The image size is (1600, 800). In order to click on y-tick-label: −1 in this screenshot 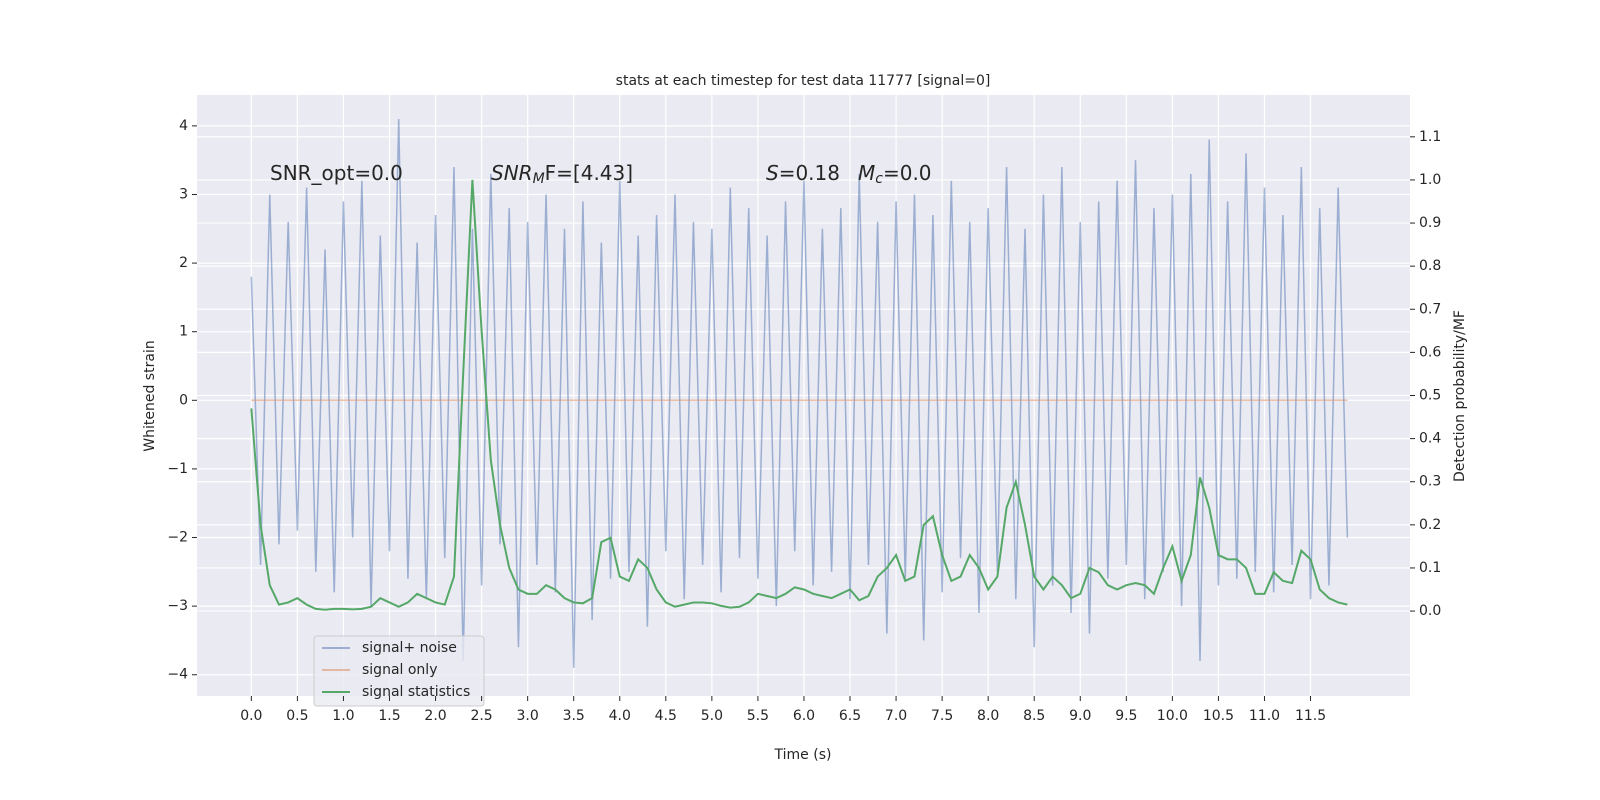, I will do `click(177, 469)`.